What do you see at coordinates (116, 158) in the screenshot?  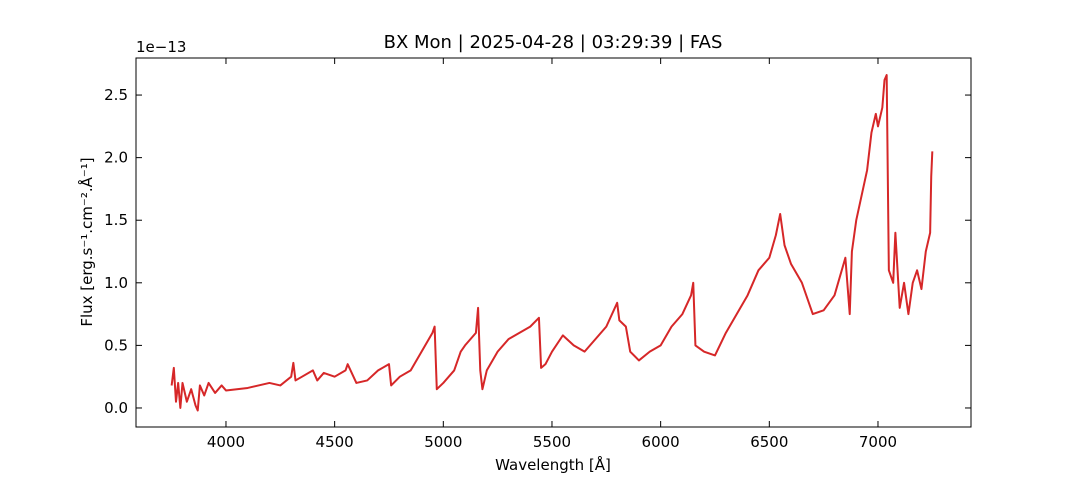 I see `y-tick-label: 2.0` at bounding box center [116, 158].